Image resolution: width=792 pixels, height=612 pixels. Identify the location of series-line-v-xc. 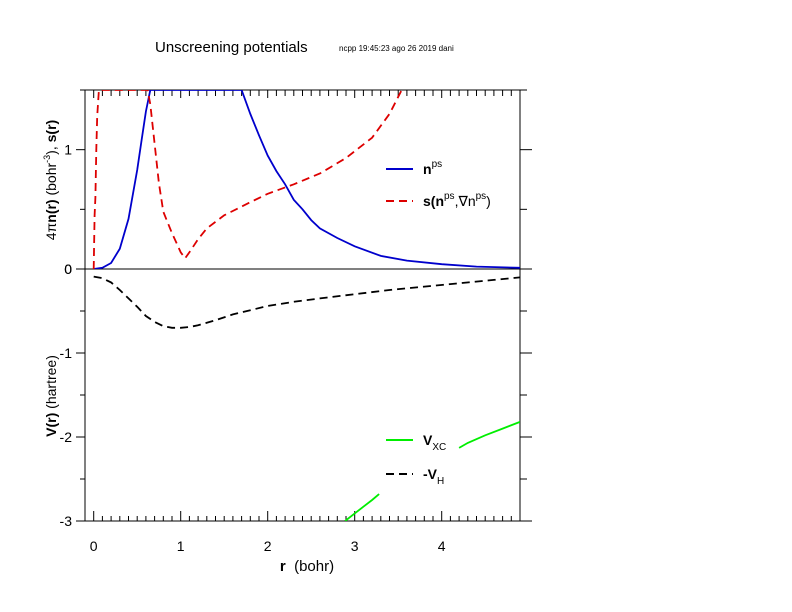
(432, 471).